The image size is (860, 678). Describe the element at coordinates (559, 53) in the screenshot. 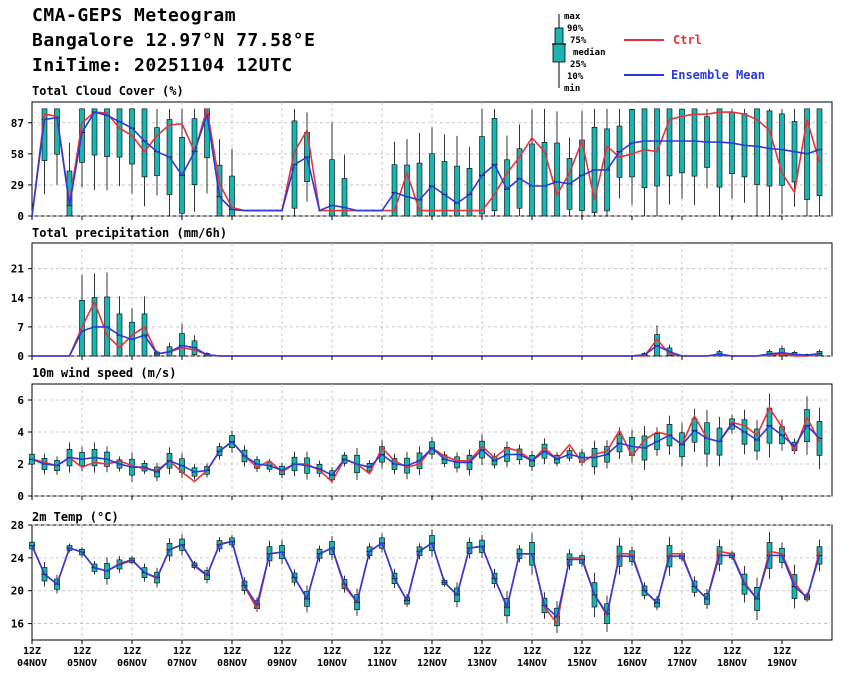

I see `legend-box-lower` at that location.